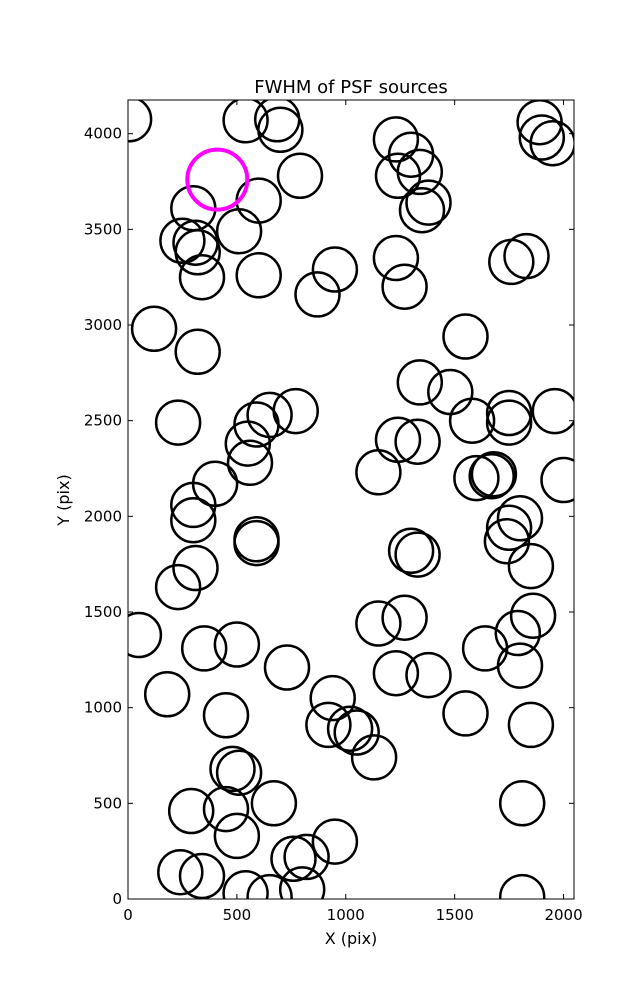 The image size is (637, 1000). What do you see at coordinates (103, 612) in the screenshot?
I see `y-tick-label: 1500` at bounding box center [103, 612].